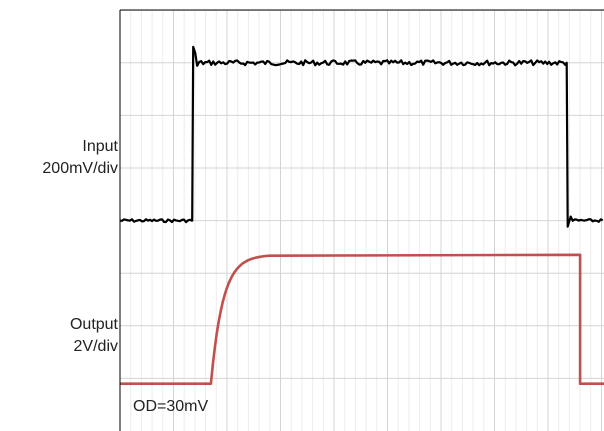 This screenshot has height=431, width=604. What do you see at coordinates (80, 158) in the screenshot?
I see `input-channel-label: Input 200mV/div` at bounding box center [80, 158].